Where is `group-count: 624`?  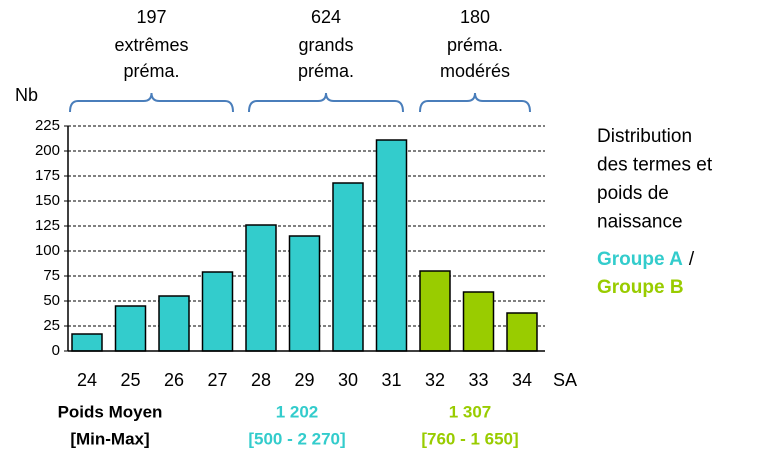
group-count: 624 is located at coordinates (326, 17).